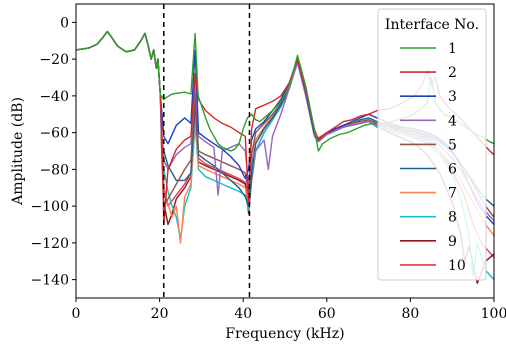 This screenshot has height=354, width=506. Describe the element at coordinates (452, 97) in the screenshot. I see `legend-label-3: 3` at that location.